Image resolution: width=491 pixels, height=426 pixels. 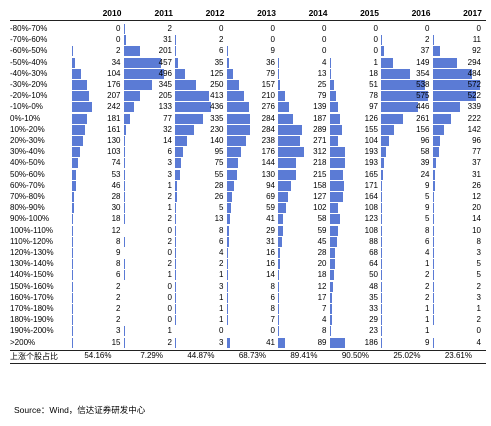 What do you see at coordinates (114, 152) in the screenshot?
I see `value-2010-11: 103` at bounding box center [114, 152].